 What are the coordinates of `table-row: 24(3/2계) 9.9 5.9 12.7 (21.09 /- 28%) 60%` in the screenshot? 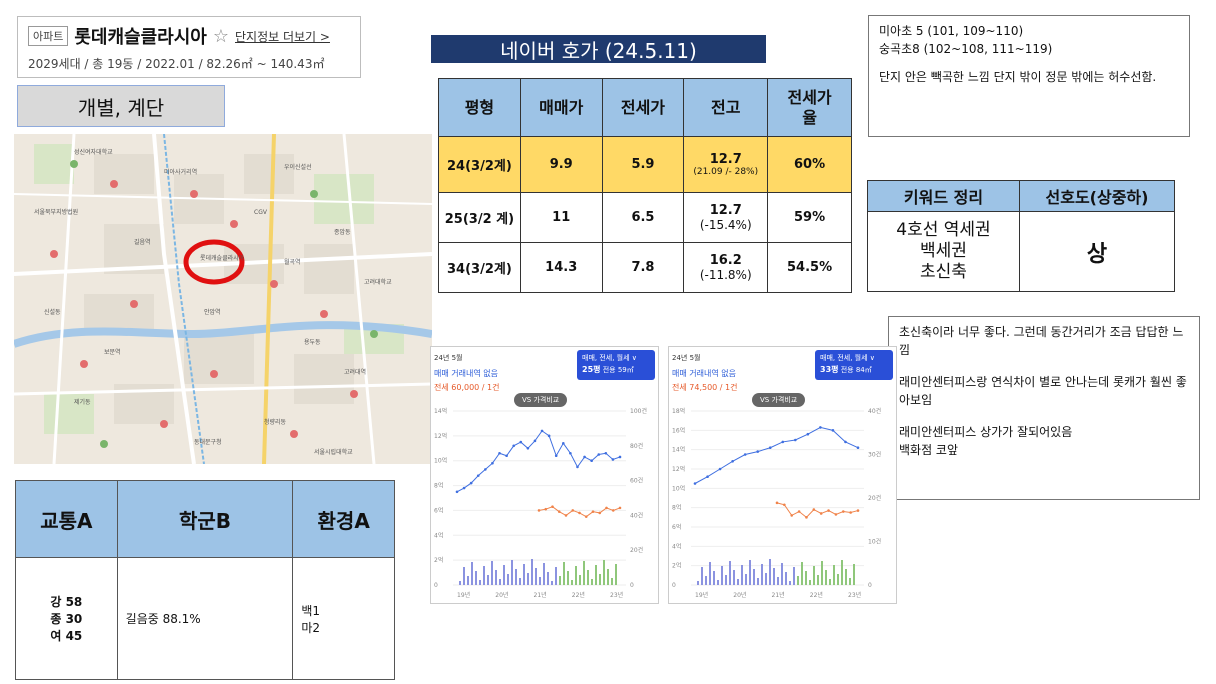 It's located at (645, 164).